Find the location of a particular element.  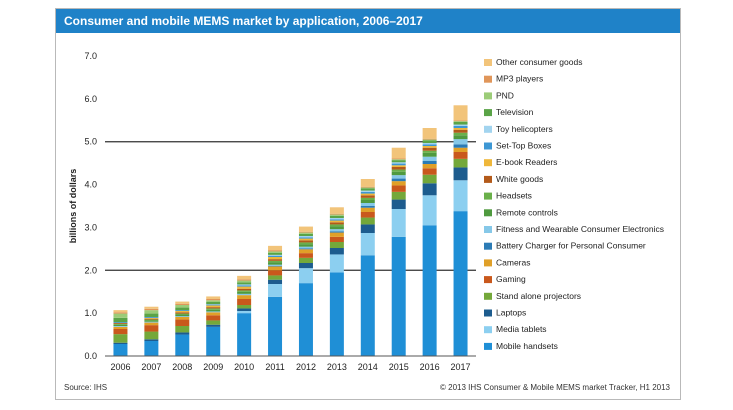

y-tick-label: 5.0 is located at coordinates (90, 142).